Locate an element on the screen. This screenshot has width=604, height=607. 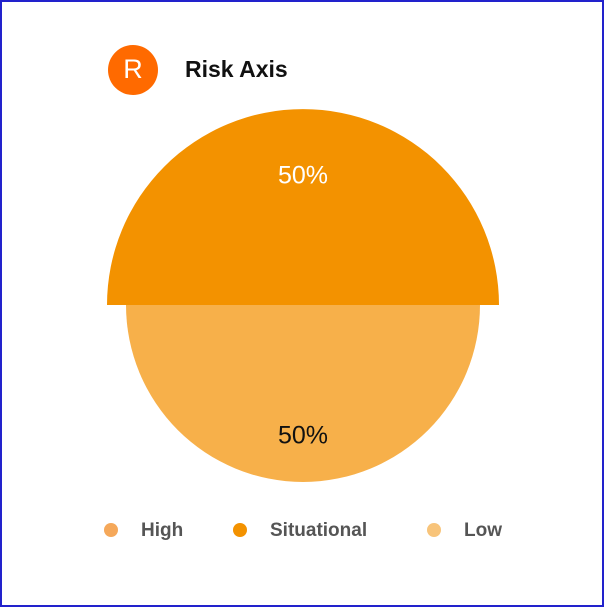
title-icon-label: R is located at coordinates (133, 69).